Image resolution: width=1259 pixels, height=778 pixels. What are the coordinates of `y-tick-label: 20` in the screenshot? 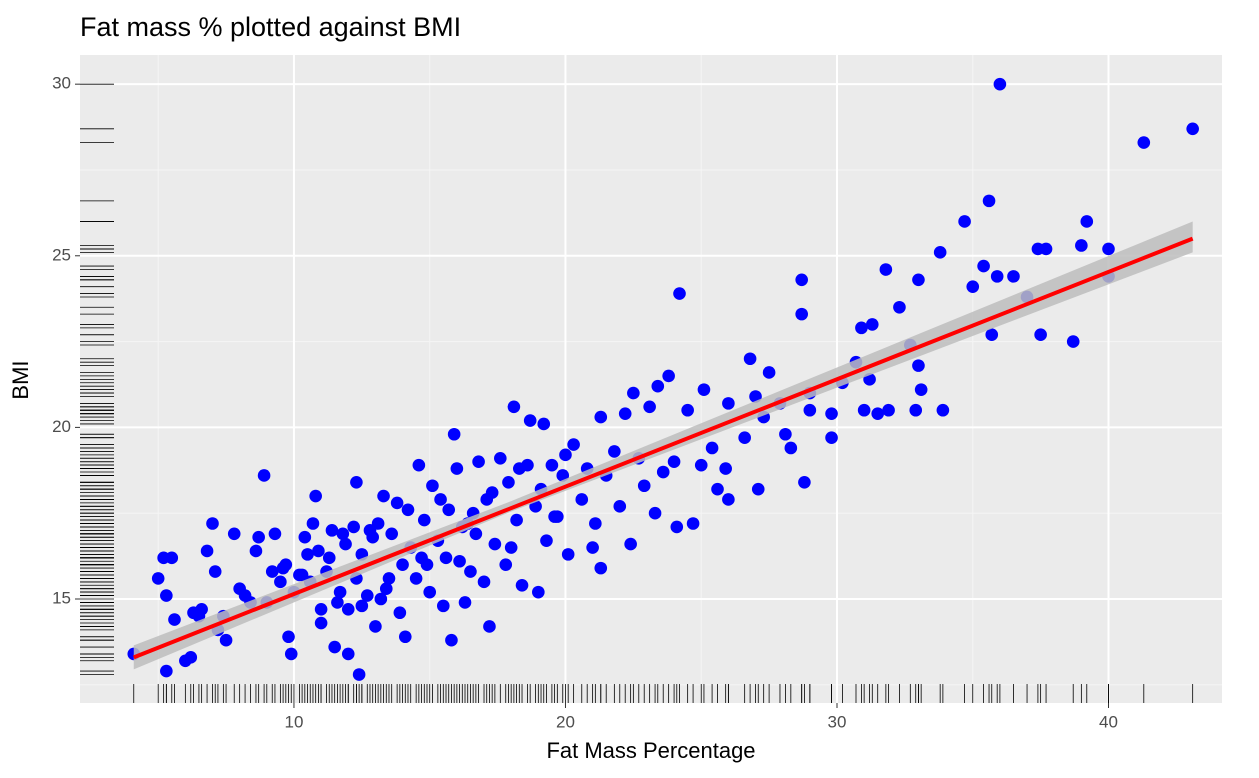 It's located at (61, 426).